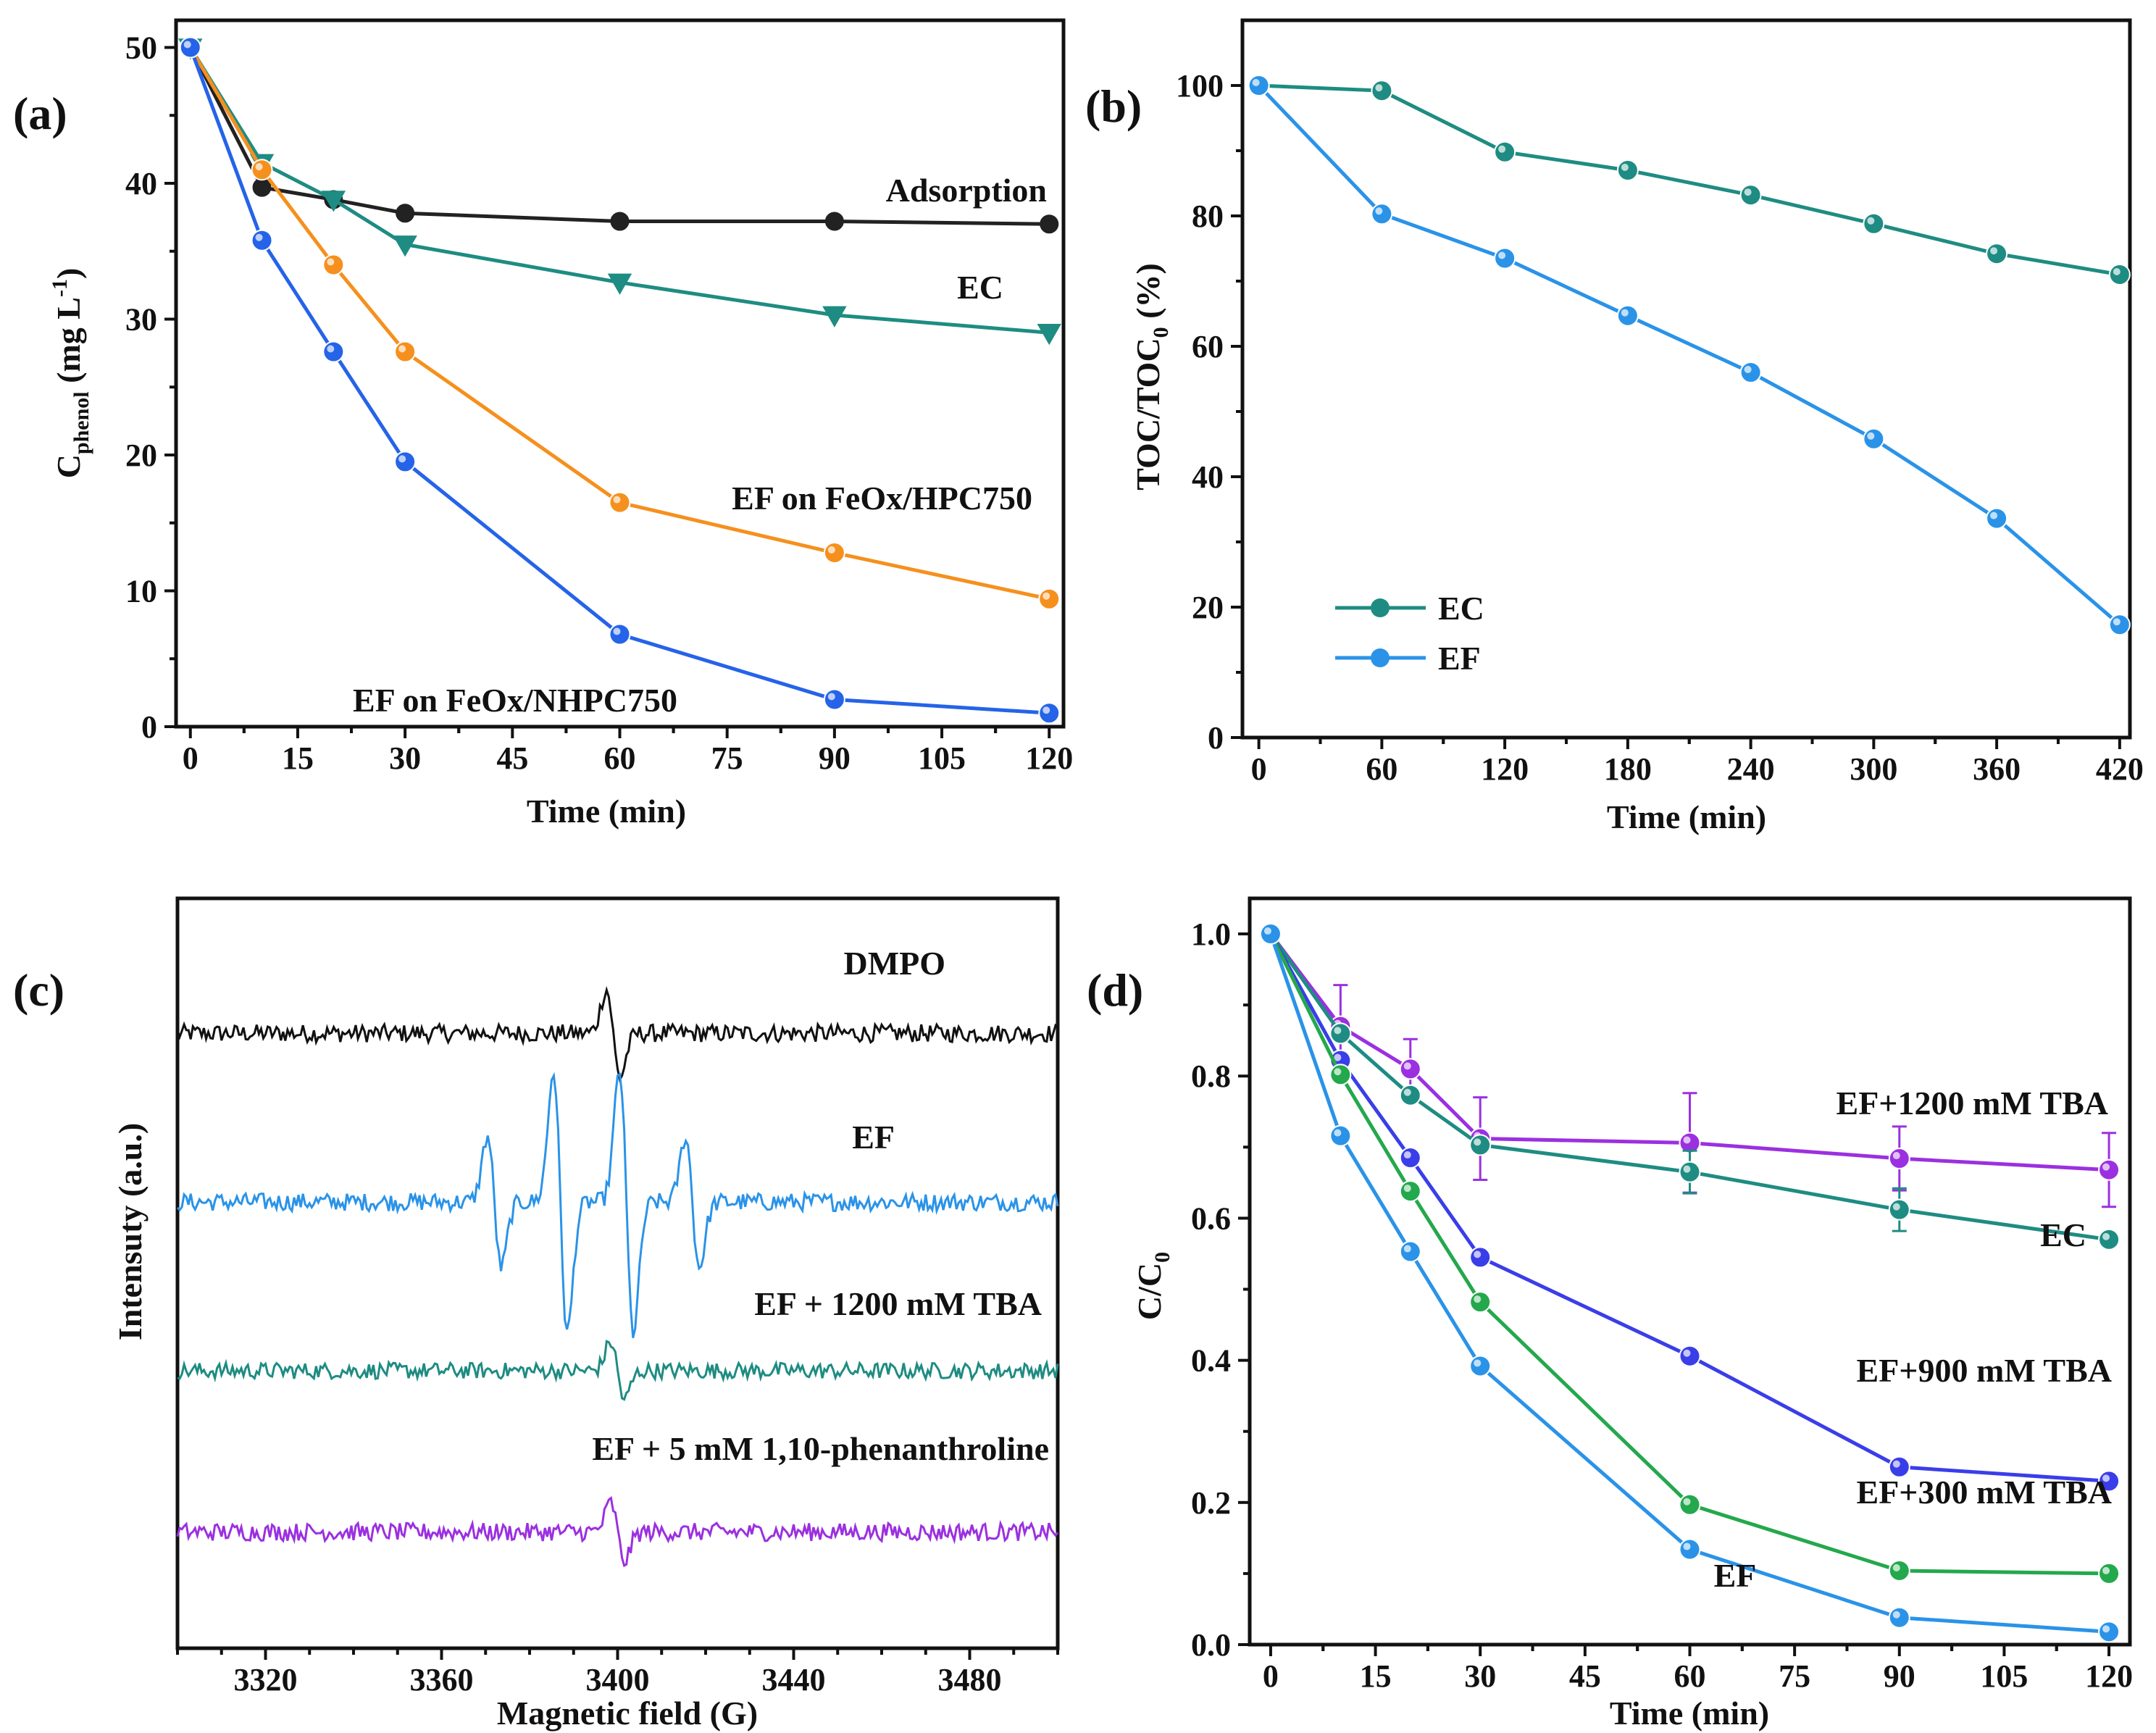 Image resolution: width=2156 pixels, height=1733 pixels. I want to click on panel-b-legend-marker-ec, so click(1381, 607).